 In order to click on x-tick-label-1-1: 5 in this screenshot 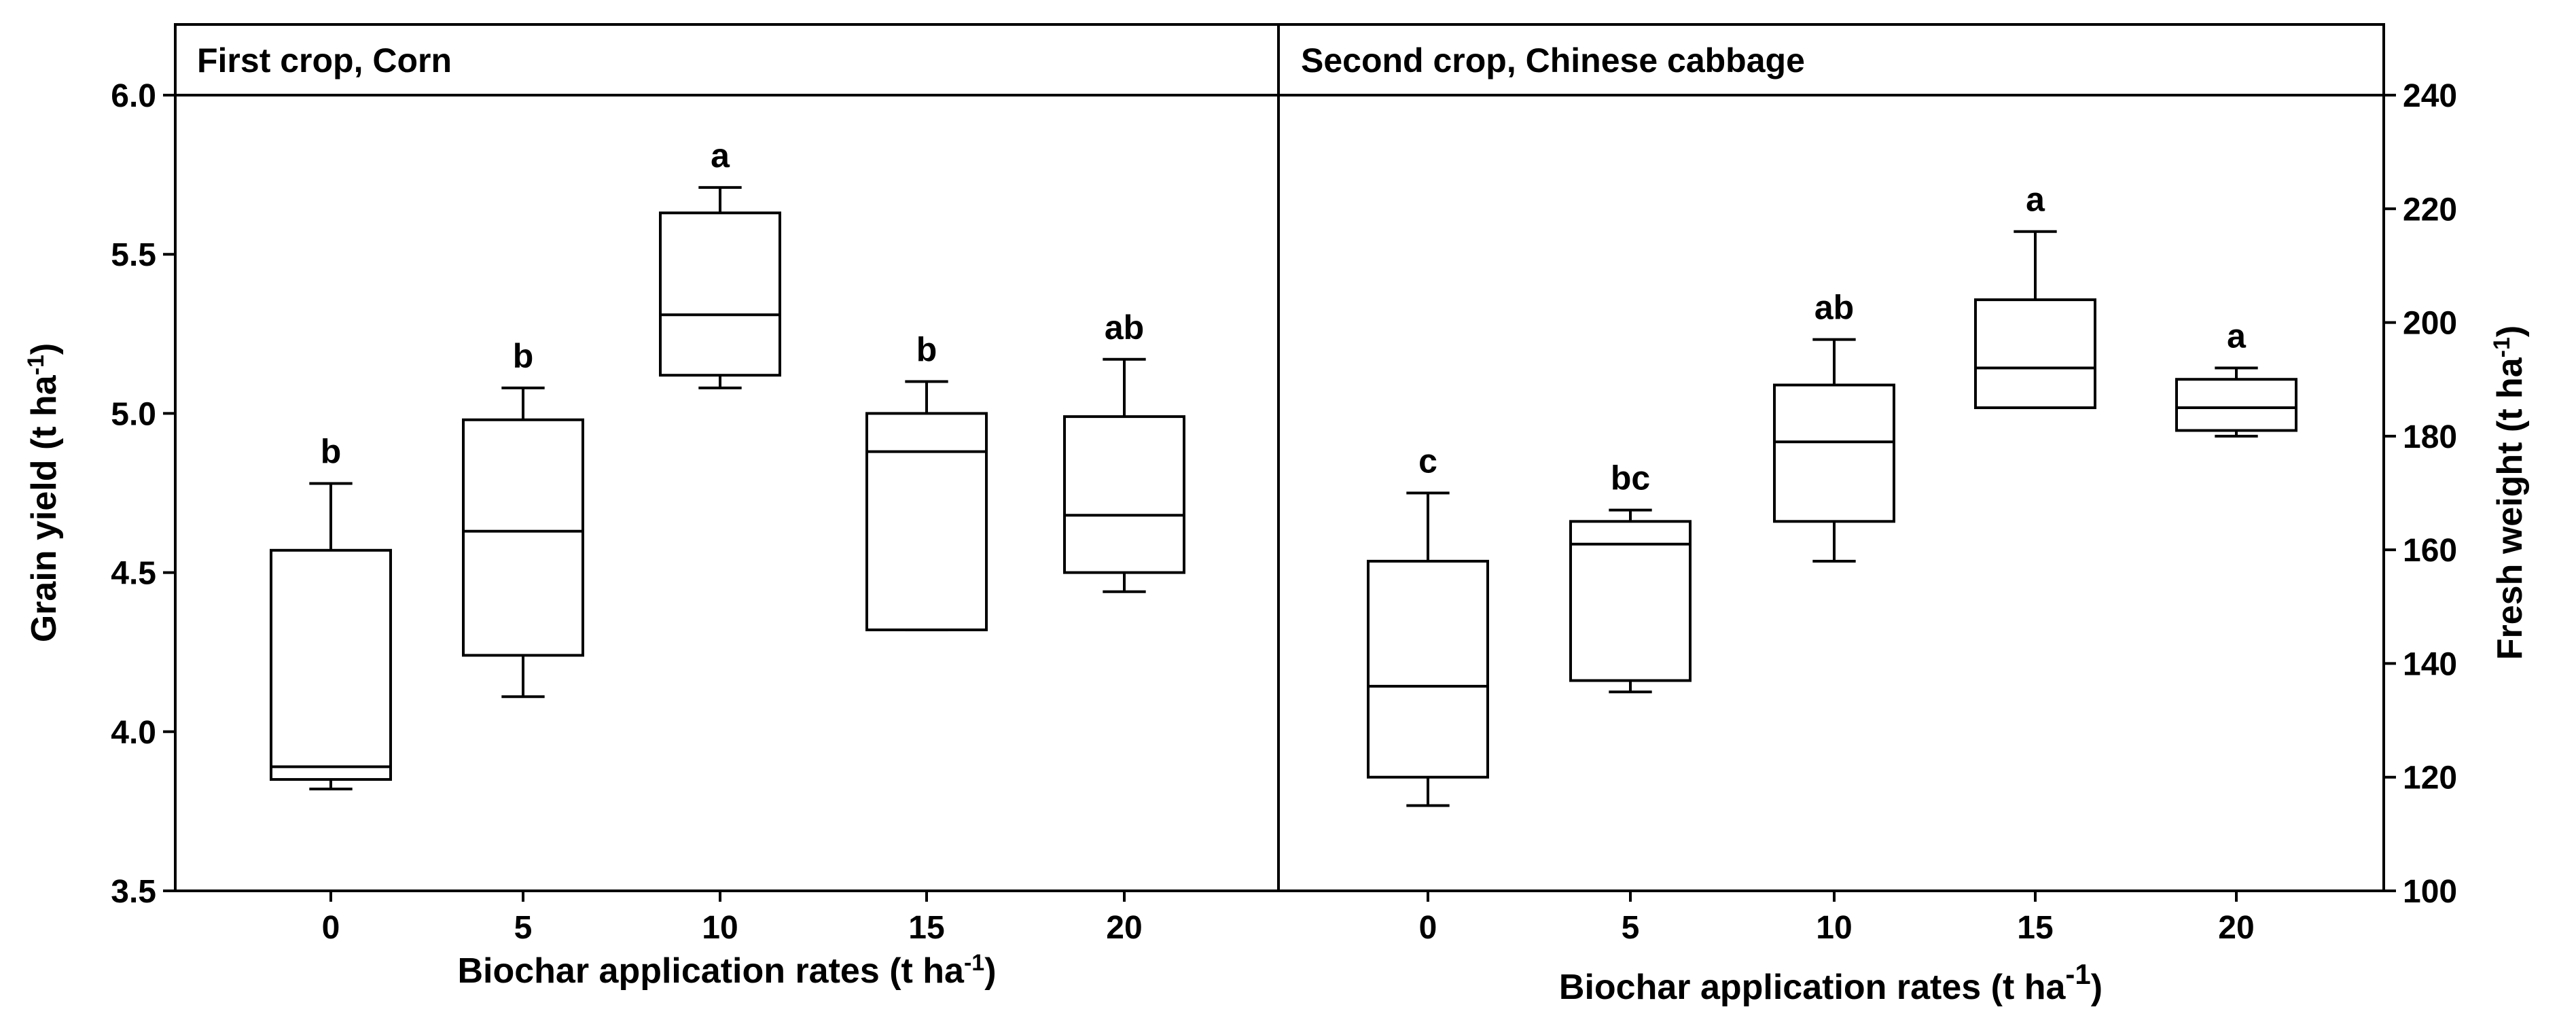, I will do `click(523, 928)`.